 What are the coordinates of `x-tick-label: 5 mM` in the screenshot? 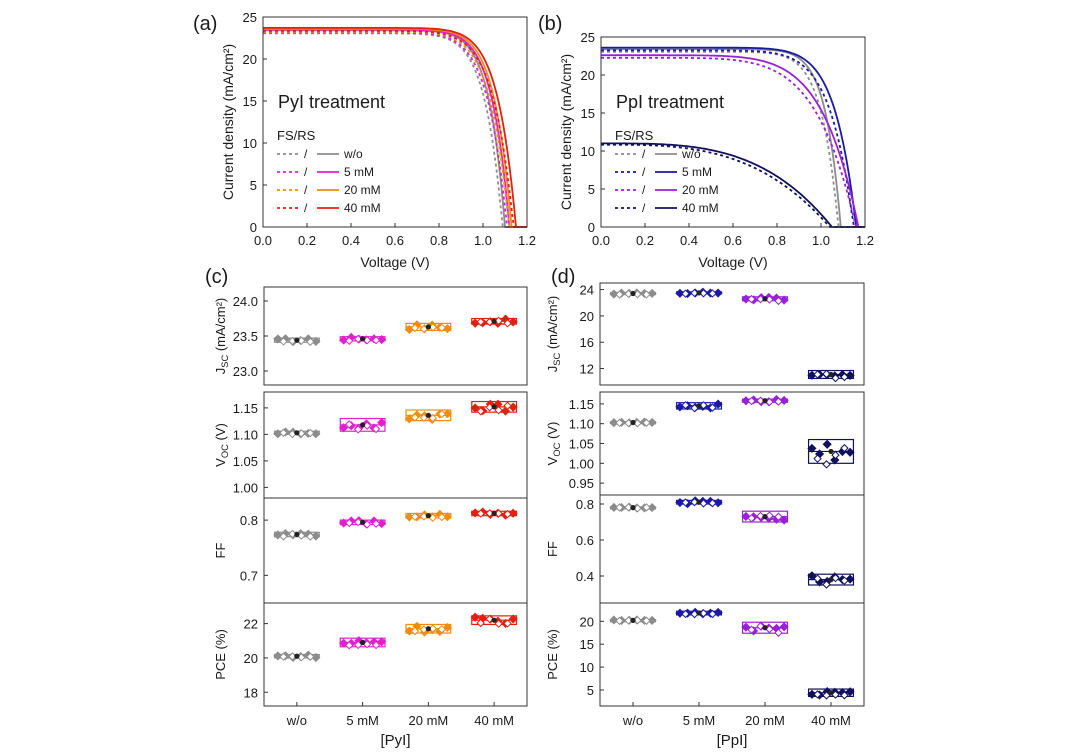 It's located at (362, 720).